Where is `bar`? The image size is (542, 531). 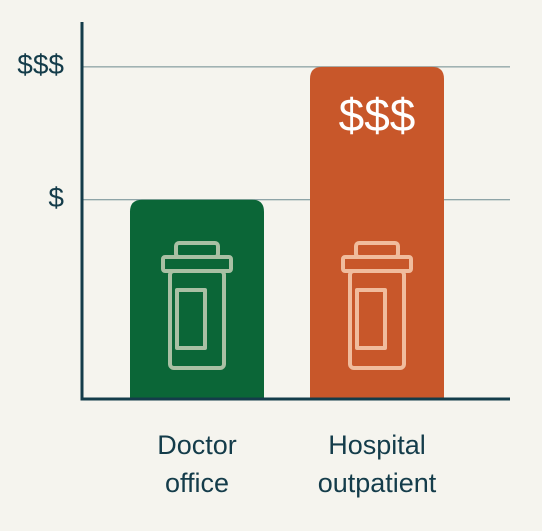
bar is located at coordinates (197, 299).